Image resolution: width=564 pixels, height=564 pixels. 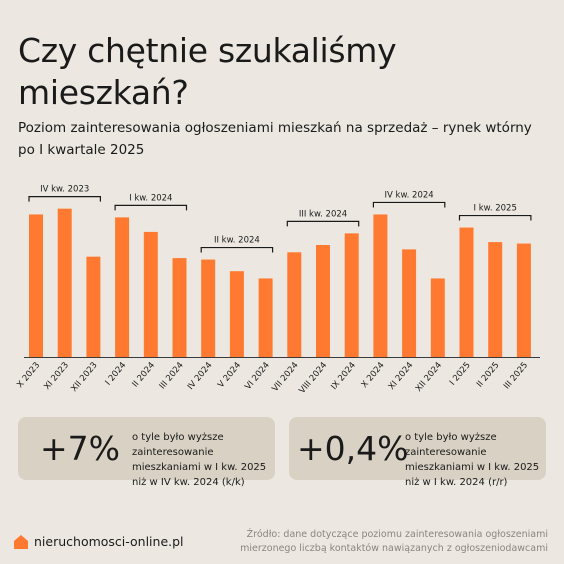 What do you see at coordinates (172, 376) in the screenshot?
I see `x-tick-label: III 2024` at bounding box center [172, 376].